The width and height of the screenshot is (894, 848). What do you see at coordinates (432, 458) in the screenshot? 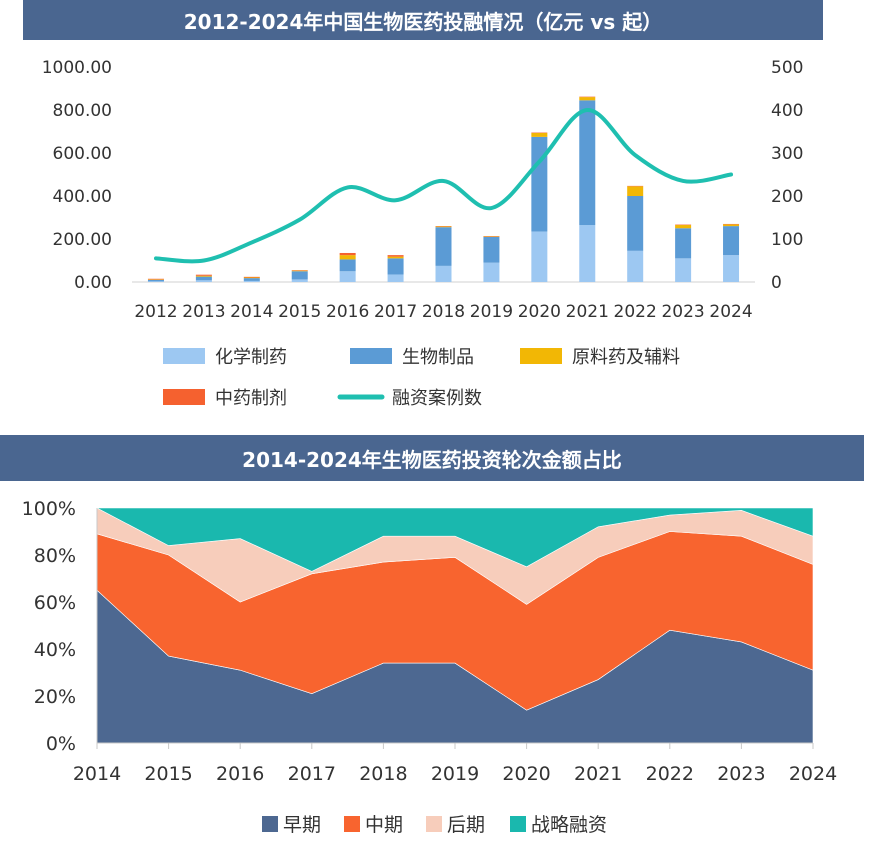
I see `chart2-title: 2014-2024年生物医药投资轮次金额占比` at bounding box center [432, 458].